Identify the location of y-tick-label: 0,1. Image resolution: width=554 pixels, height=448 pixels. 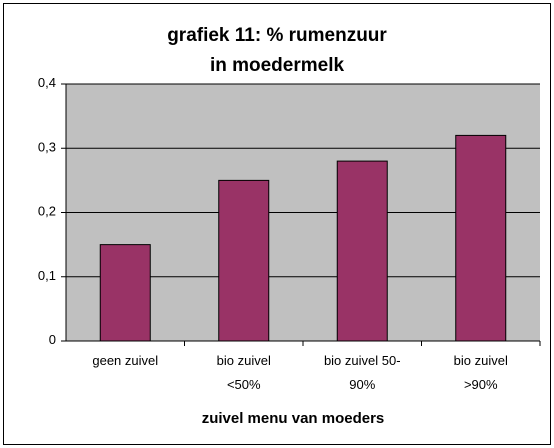
(47, 275).